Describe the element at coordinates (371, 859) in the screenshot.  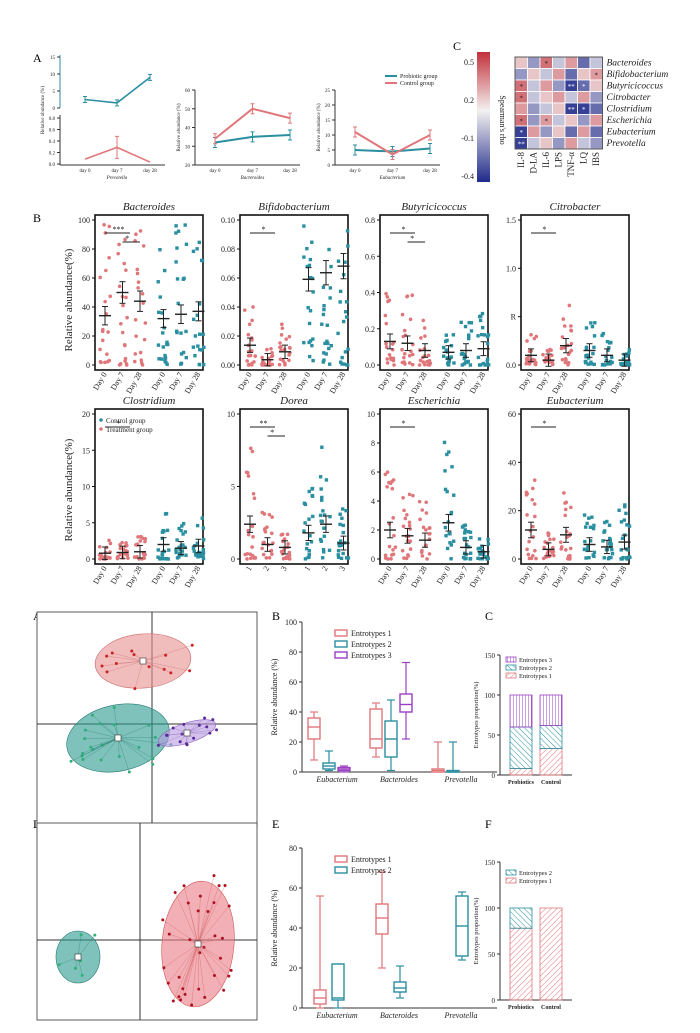
I see `legend-label: Entrotypes 1` at that location.